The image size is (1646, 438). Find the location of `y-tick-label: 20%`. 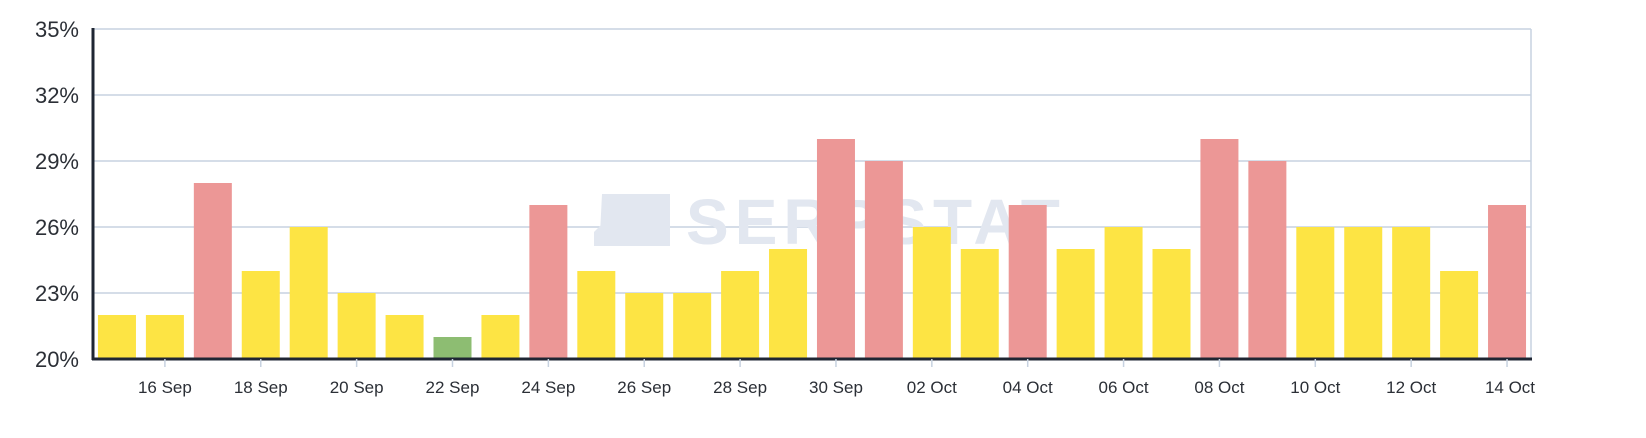

y-tick-label: 20% is located at coordinates (57, 359).